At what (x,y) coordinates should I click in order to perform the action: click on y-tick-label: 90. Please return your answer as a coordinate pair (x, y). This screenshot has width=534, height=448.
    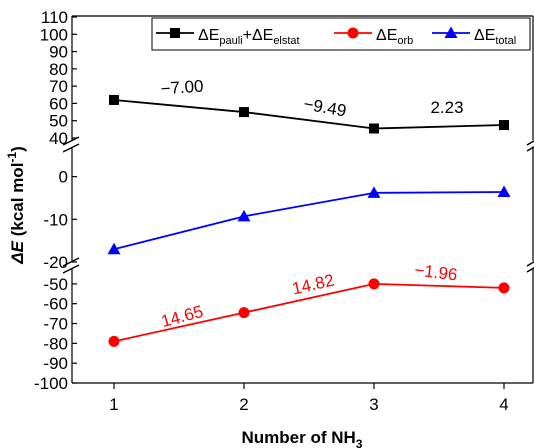
    Looking at the image, I should click on (58, 52).